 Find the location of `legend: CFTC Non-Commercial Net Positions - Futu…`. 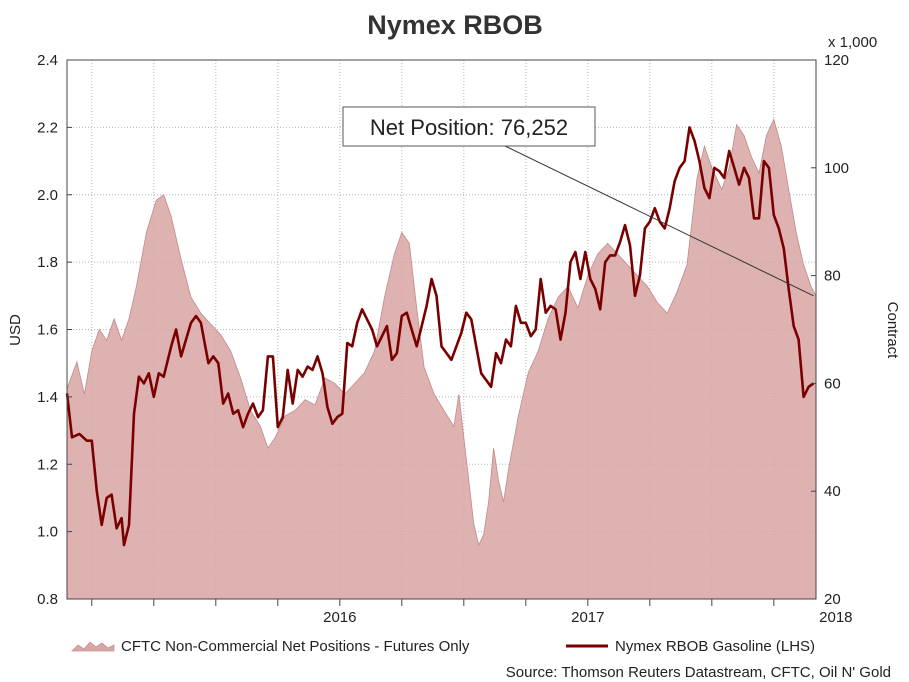

legend: CFTC Non-Commercial Net Positions - Futu… is located at coordinates (443, 646).